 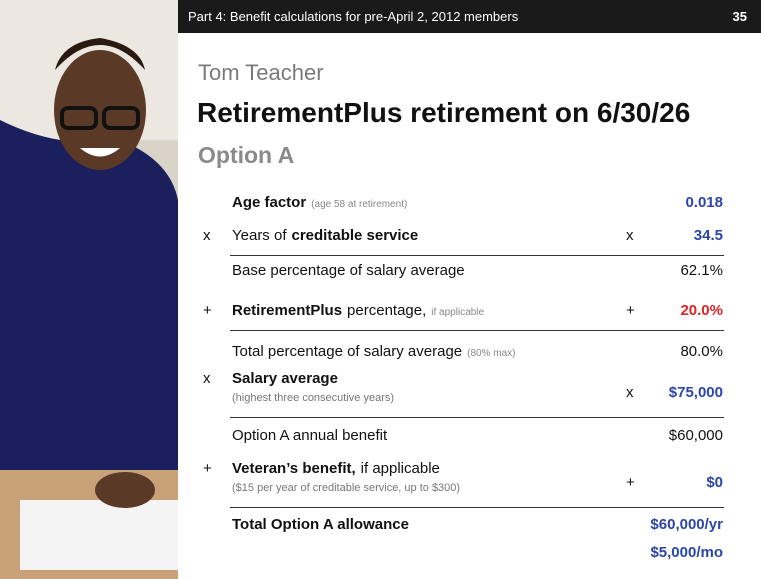 What do you see at coordinates (320, 524) in the screenshot?
I see `label-part: Total Option A allowance` at bounding box center [320, 524].